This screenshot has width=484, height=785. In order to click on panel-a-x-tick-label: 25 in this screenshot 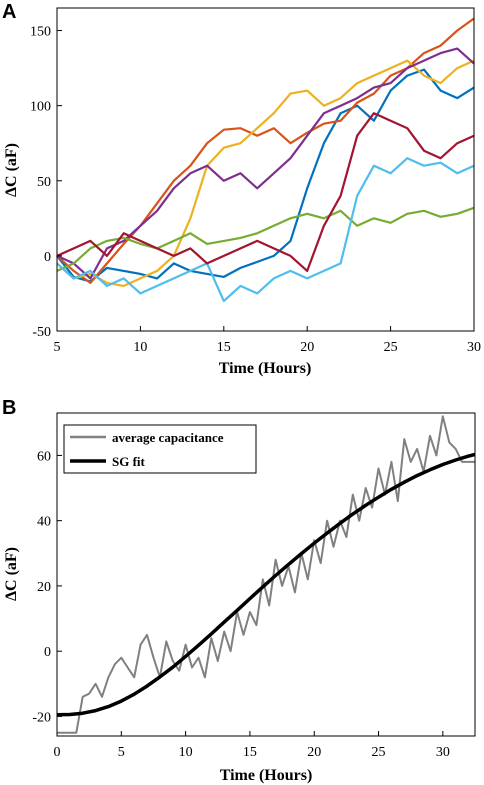, I will do `click(391, 347)`.